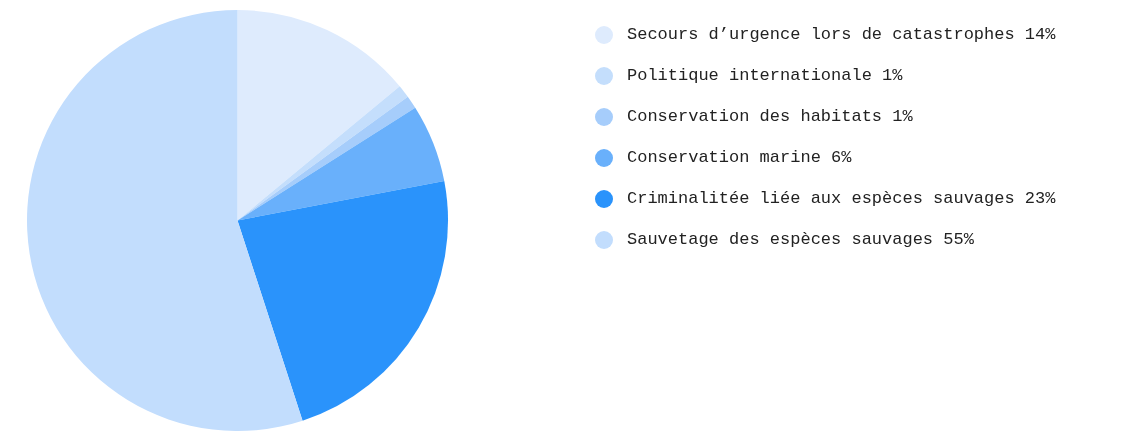 The height and width of the screenshot is (433, 1143). I want to click on legend-label: Criminalitée liée aux espèces sauvages 23%, so click(841, 198).